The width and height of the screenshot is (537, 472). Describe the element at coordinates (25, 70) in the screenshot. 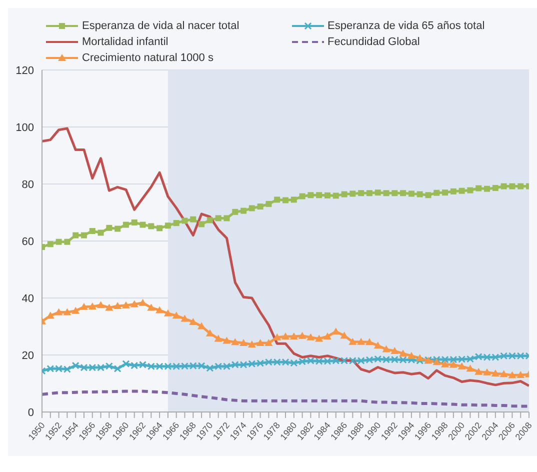

I see `y-tick-label: 120` at that location.